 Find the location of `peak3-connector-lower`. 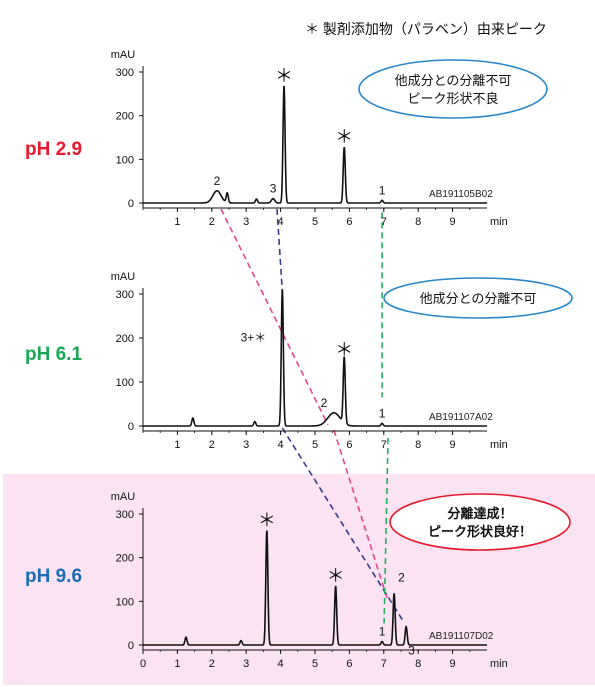

peak3-connector-lower is located at coordinates (343, 525).